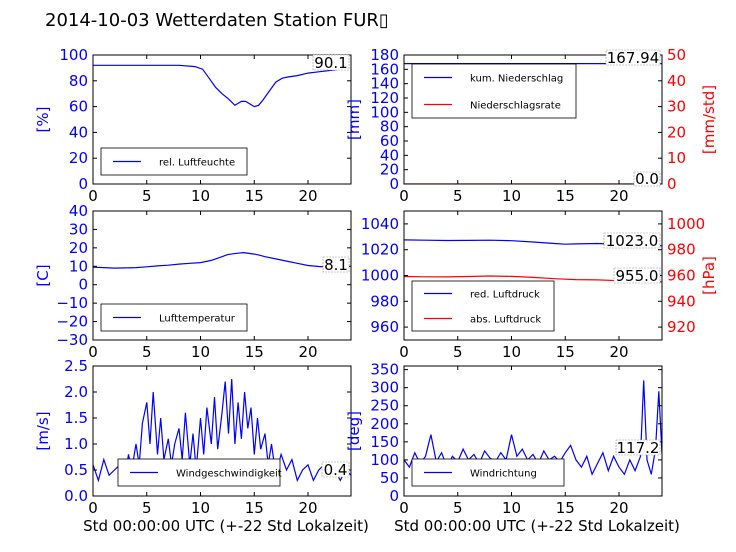 The image size is (736, 552). Describe the element at coordinates (76, 366) in the screenshot. I see `y-tick-label: 2.5` at that location.